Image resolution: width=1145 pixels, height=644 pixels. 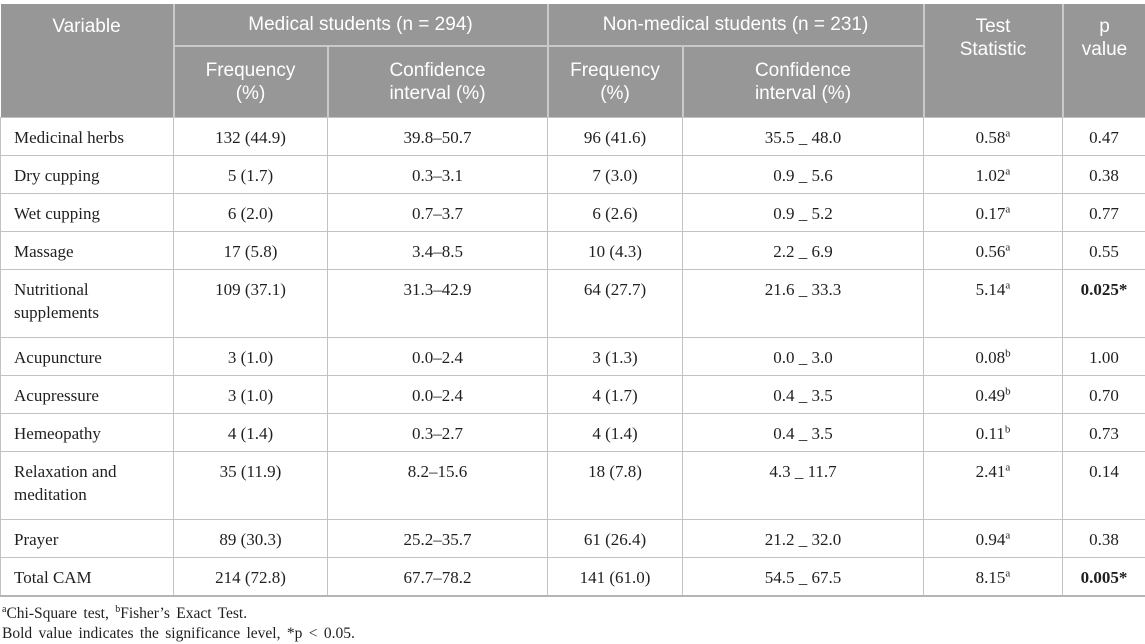 What do you see at coordinates (615, 137) in the screenshot?
I see `cell-nonmed-frequency: 96 (41.6)` at bounding box center [615, 137].